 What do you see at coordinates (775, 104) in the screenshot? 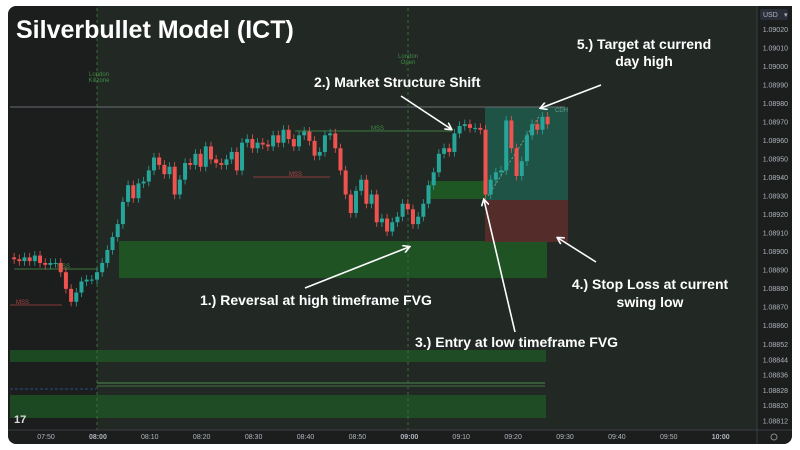
I see `y-tick-label: 1.08980` at bounding box center [775, 104].